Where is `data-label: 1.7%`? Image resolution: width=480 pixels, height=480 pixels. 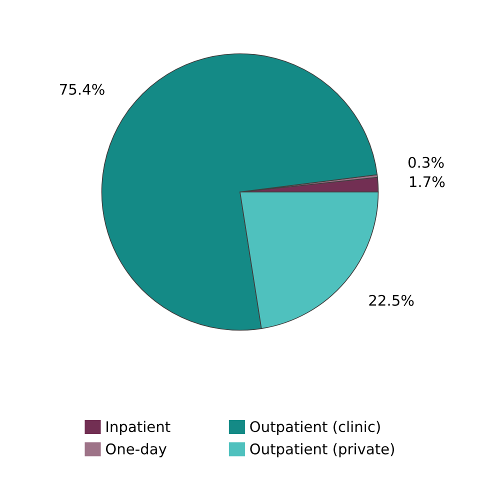
data-label: 1.7% is located at coordinates (427, 182).